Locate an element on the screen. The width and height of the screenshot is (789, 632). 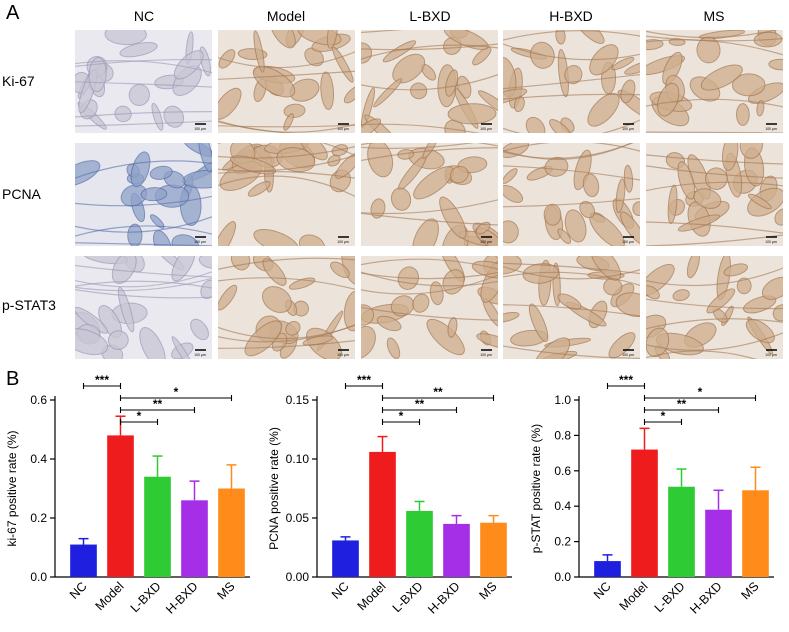
micrograph-p-stat3-l-bxd: 100 μm is located at coordinates (429, 307).